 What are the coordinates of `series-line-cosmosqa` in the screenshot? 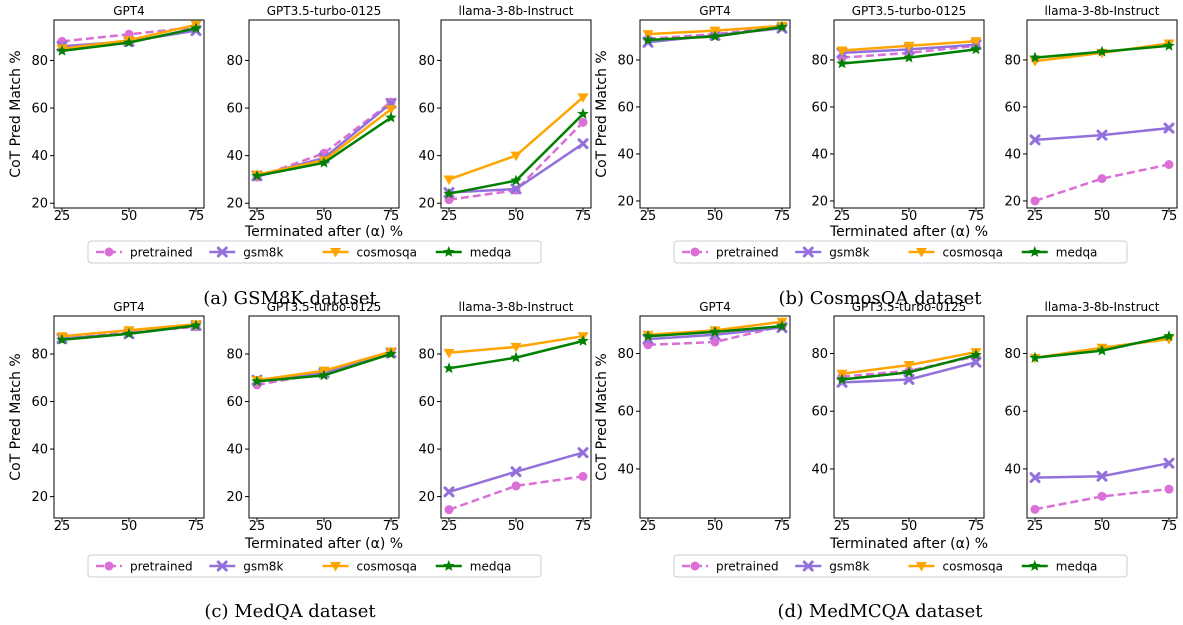 It's located at (516, 138).